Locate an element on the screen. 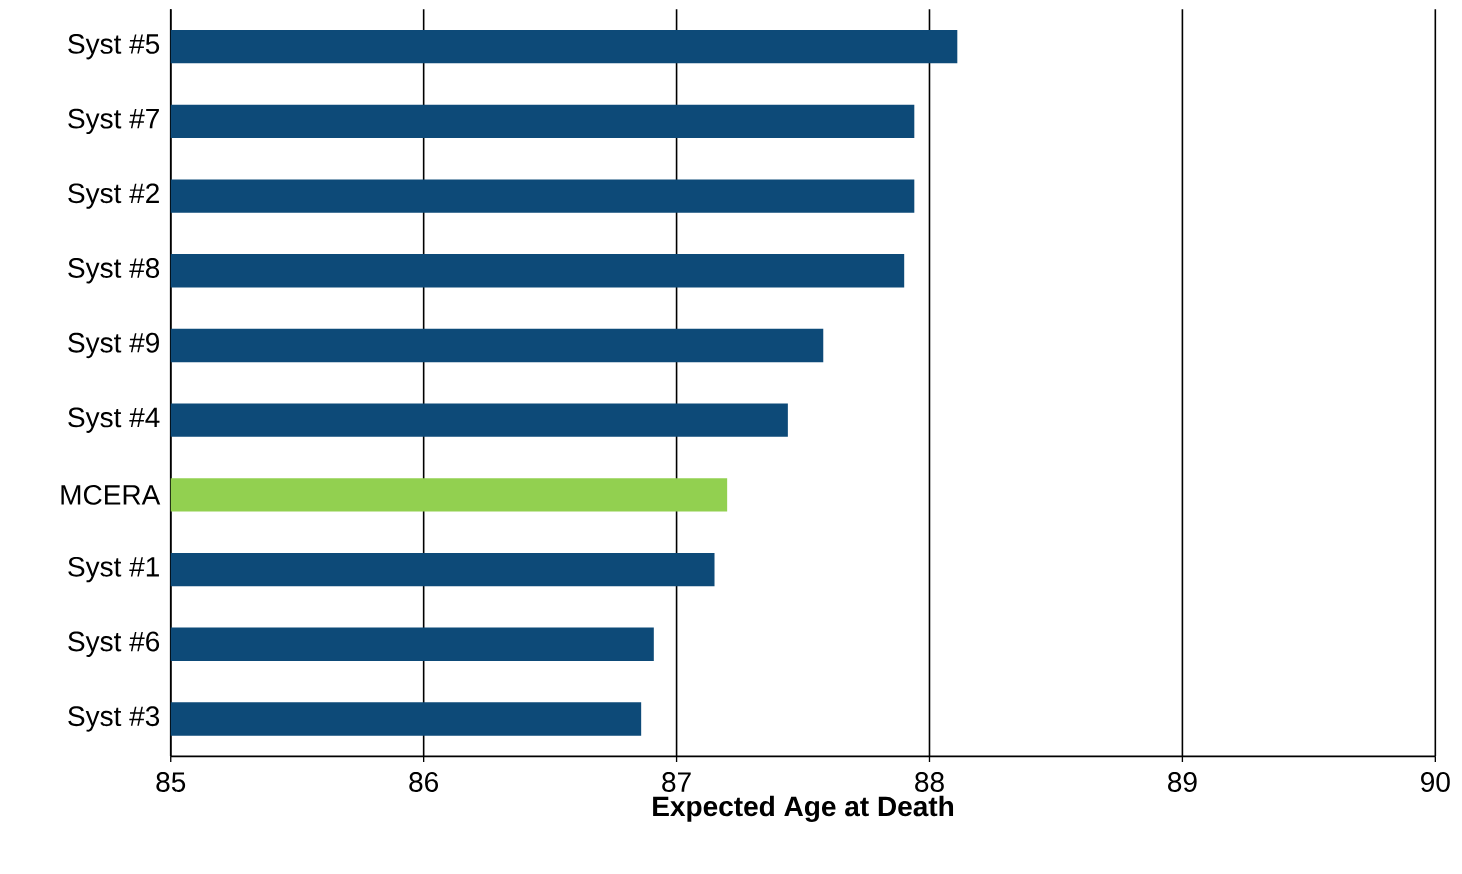 Image resolution: width=1462 pixels, height=874 pixels. x-tick-label: 87 is located at coordinates (676, 782).